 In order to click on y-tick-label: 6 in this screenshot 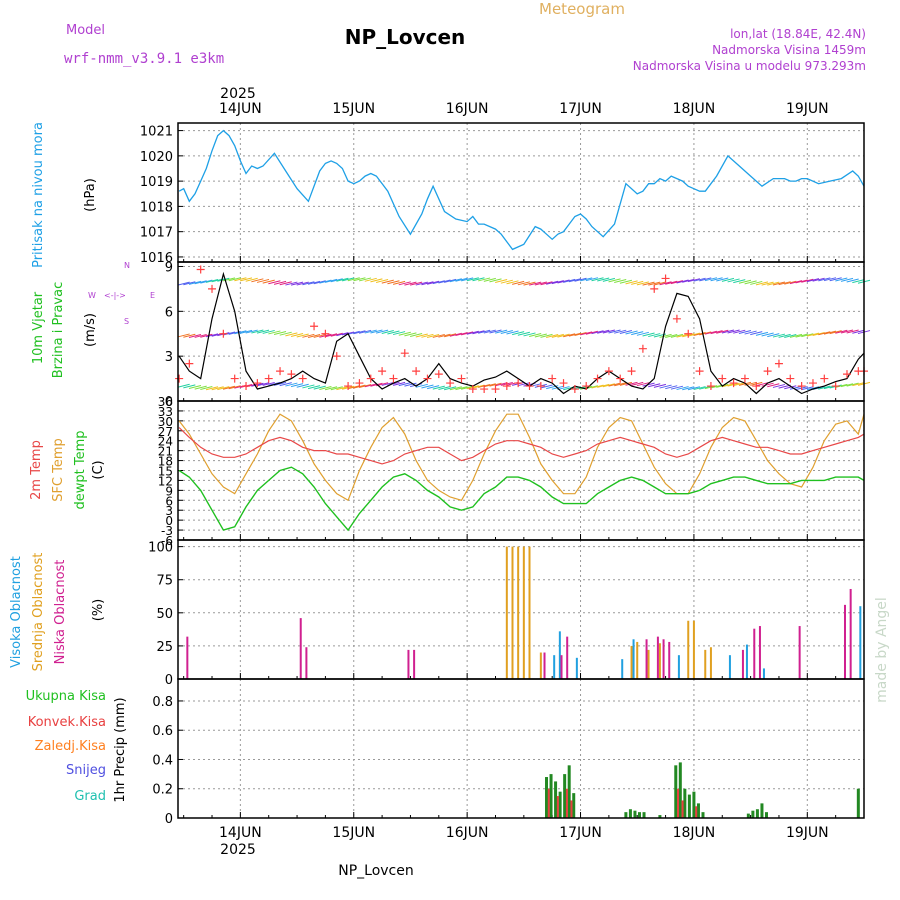, I will do `click(169, 312)`.